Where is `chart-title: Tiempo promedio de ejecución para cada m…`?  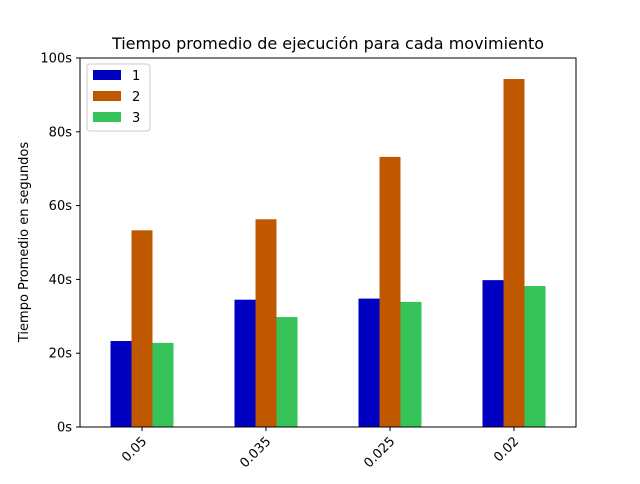
chart-title: Tiempo promedio de ejecución para cada m… is located at coordinates (327, 43).